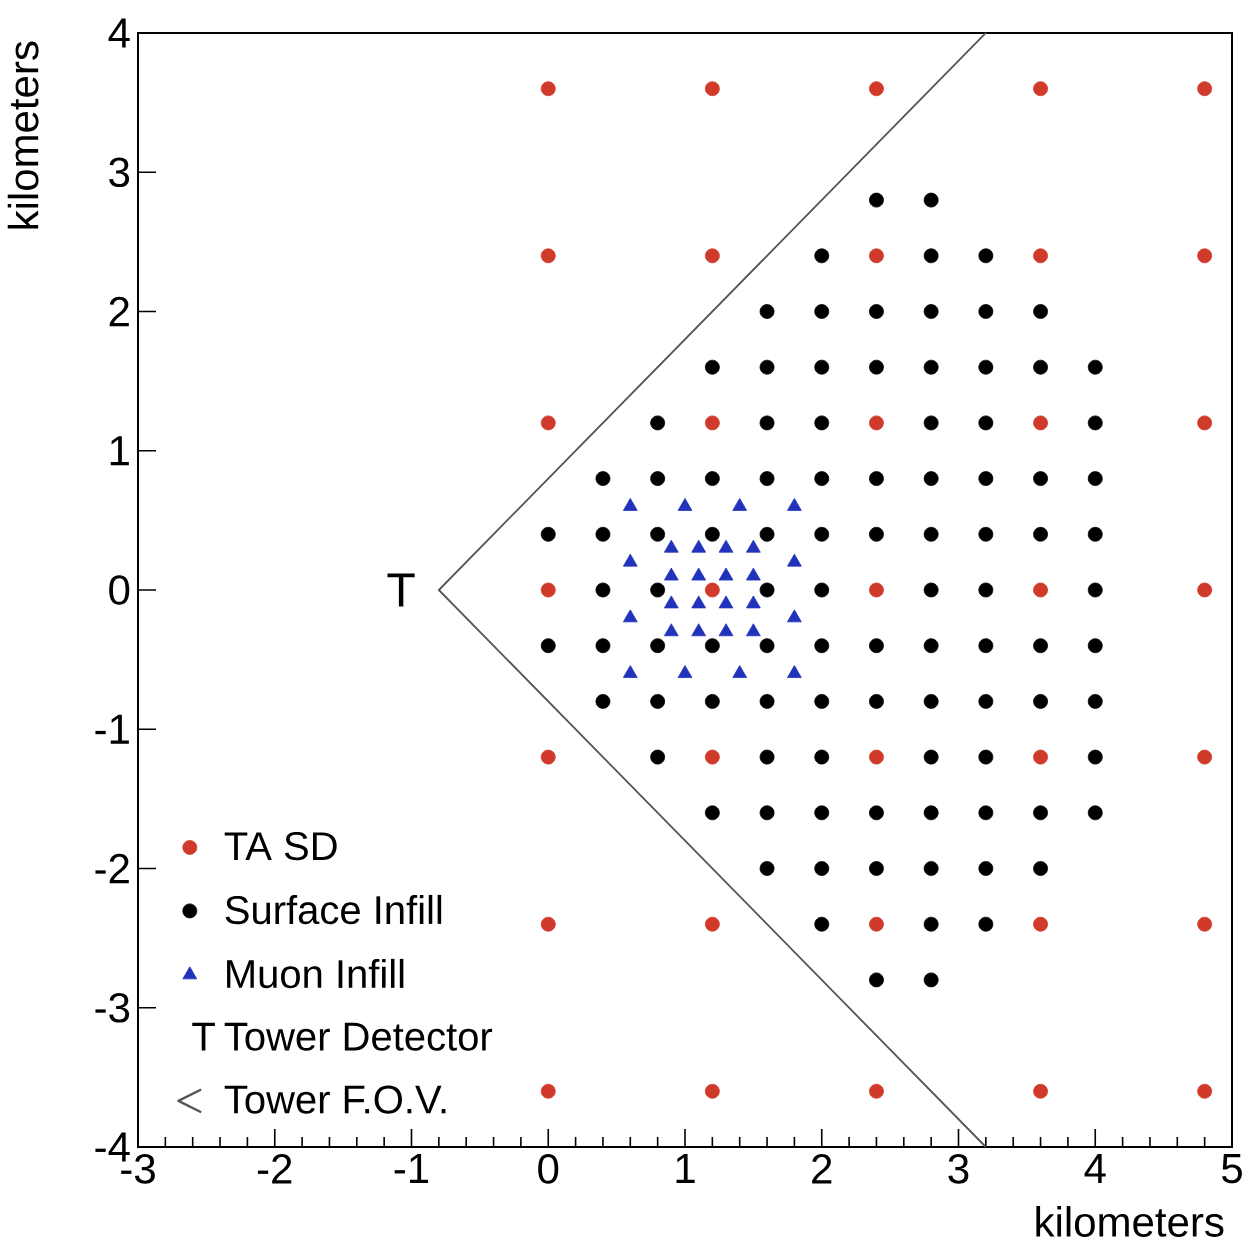 This screenshot has width=1250, height=1252. What do you see at coordinates (333, 909) in the screenshot?
I see `legend-label: Surface Infill` at bounding box center [333, 909].